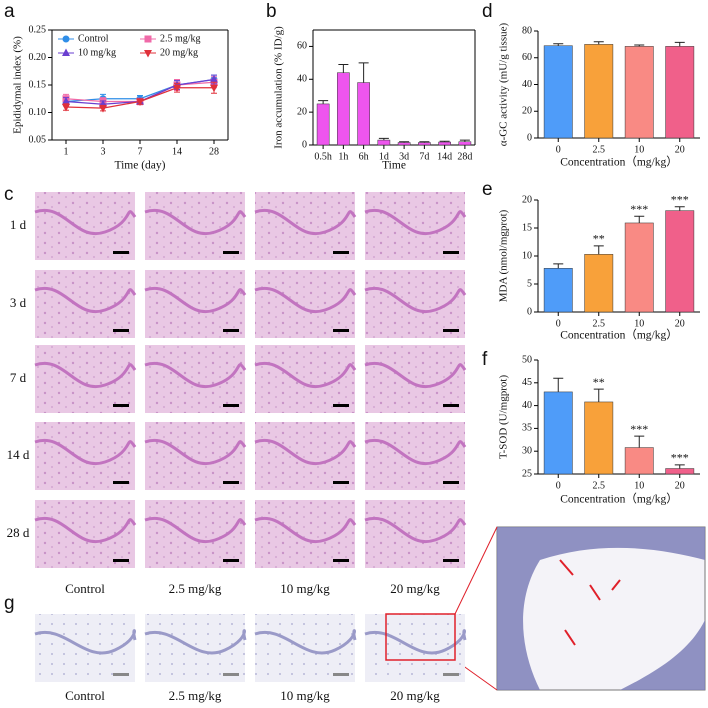 The image size is (708, 708). Describe the element at coordinates (38, 29) in the screenshot. I see `y-tick-label: 0.25` at that location.